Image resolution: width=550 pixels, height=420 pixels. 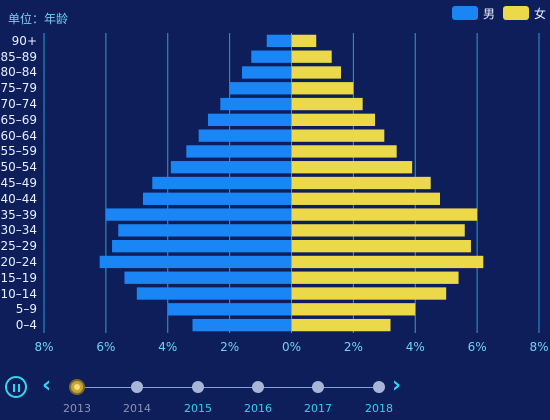 What do you see at coordinates (19, 388) in the screenshot?
I see `pause-icon-bar` at bounding box center [19, 388].